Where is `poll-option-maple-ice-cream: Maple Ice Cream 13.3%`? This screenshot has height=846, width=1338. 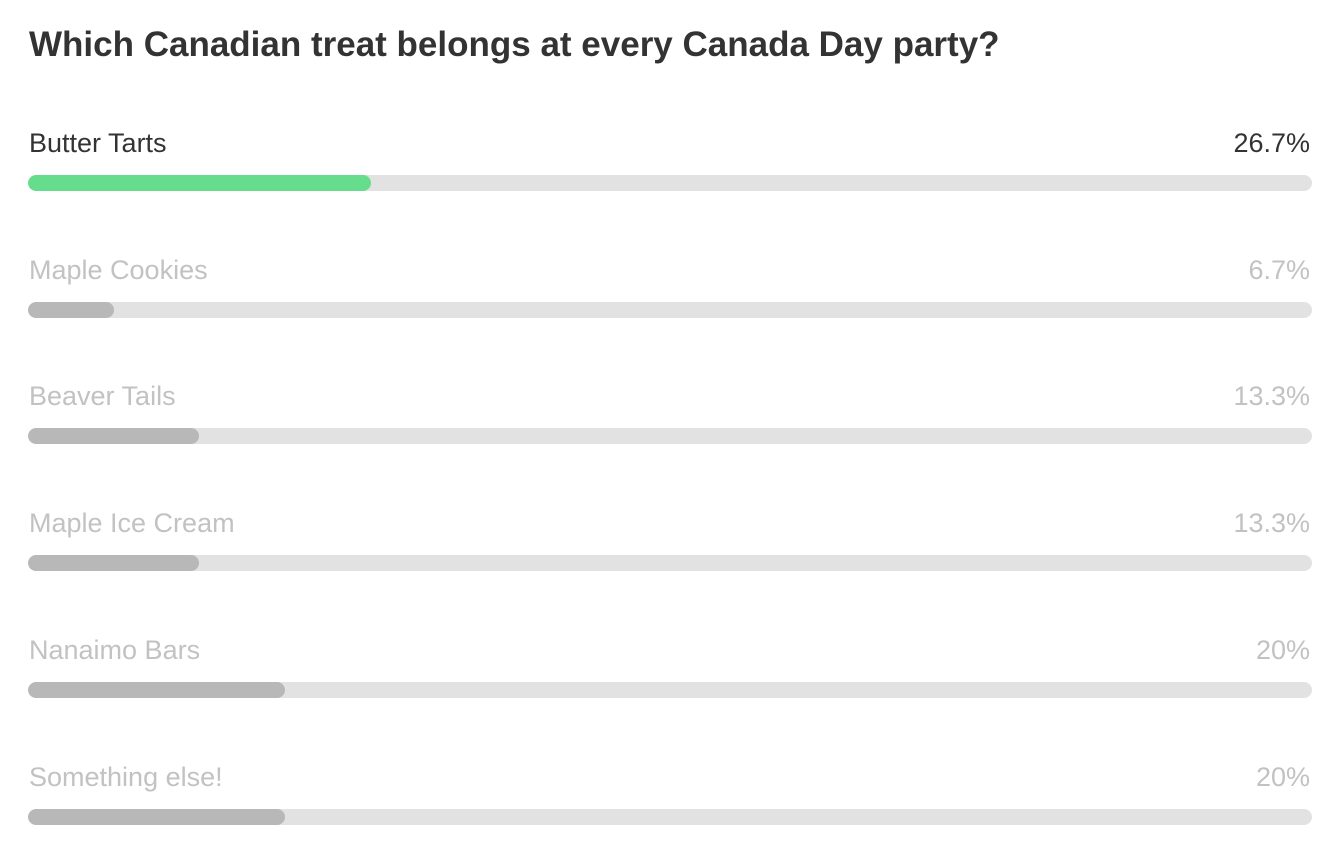 poll-option-maple-ice-cream: Maple Ice Cream 13.3% is located at coordinates (670, 547).